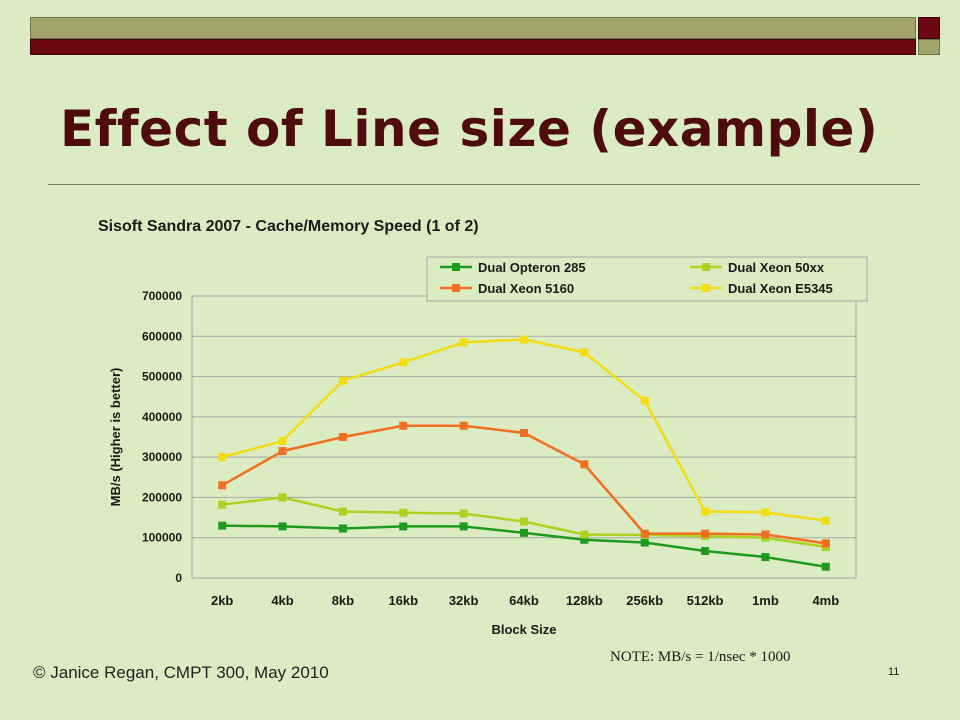 This screenshot has height=720, width=960. Describe the element at coordinates (162, 296) in the screenshot. I see `y-tick-label: 700000` at that location.